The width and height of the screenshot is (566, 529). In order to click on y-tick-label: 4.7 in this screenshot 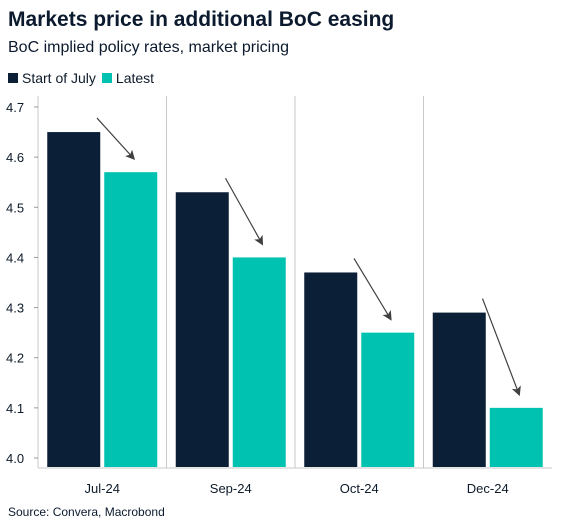, I will do `click(15, 107)`.